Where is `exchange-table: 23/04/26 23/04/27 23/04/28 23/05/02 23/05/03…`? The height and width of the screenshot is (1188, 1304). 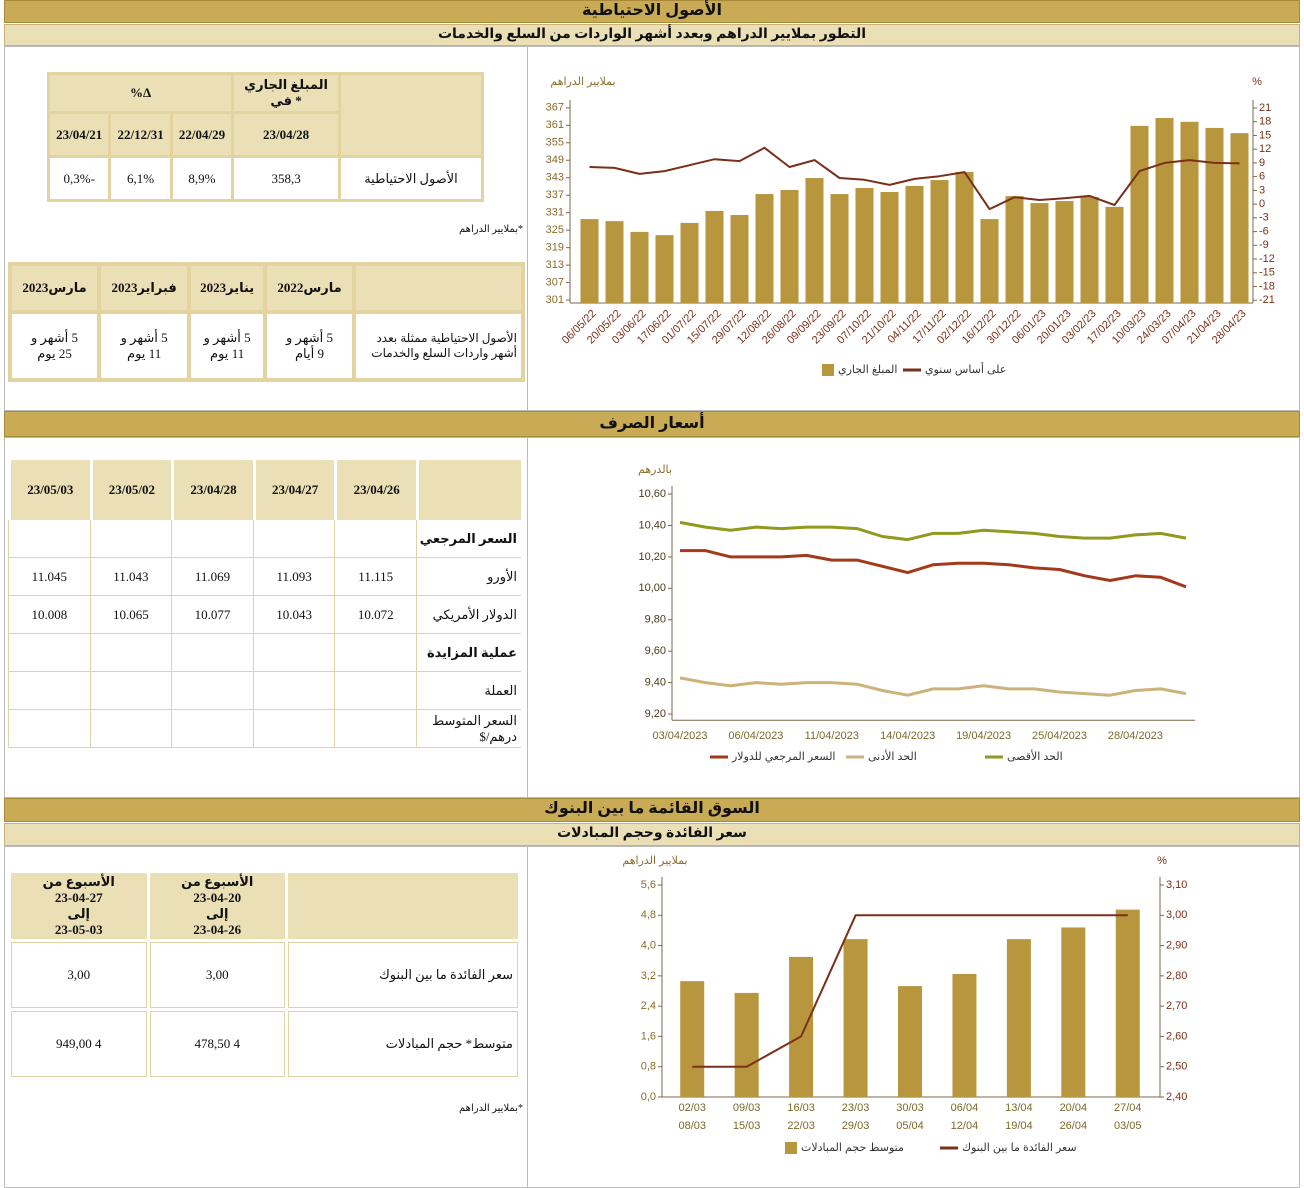 exchange-table: 23/04/26 23/04/27 23/04/28 23/05/02 23/05/03… is located at coordinates (264, 604).